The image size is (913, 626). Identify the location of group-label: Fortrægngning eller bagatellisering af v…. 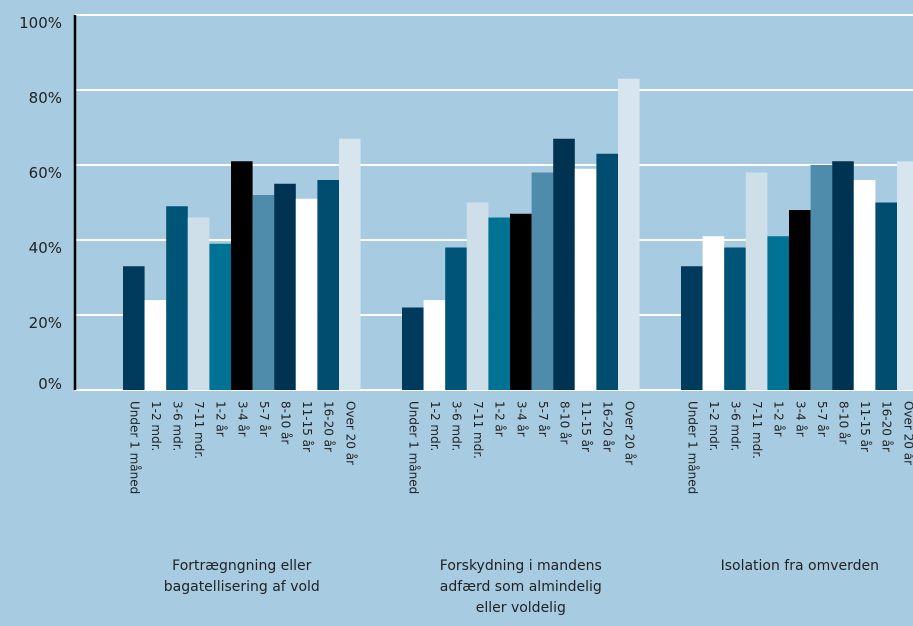
(241, 576).